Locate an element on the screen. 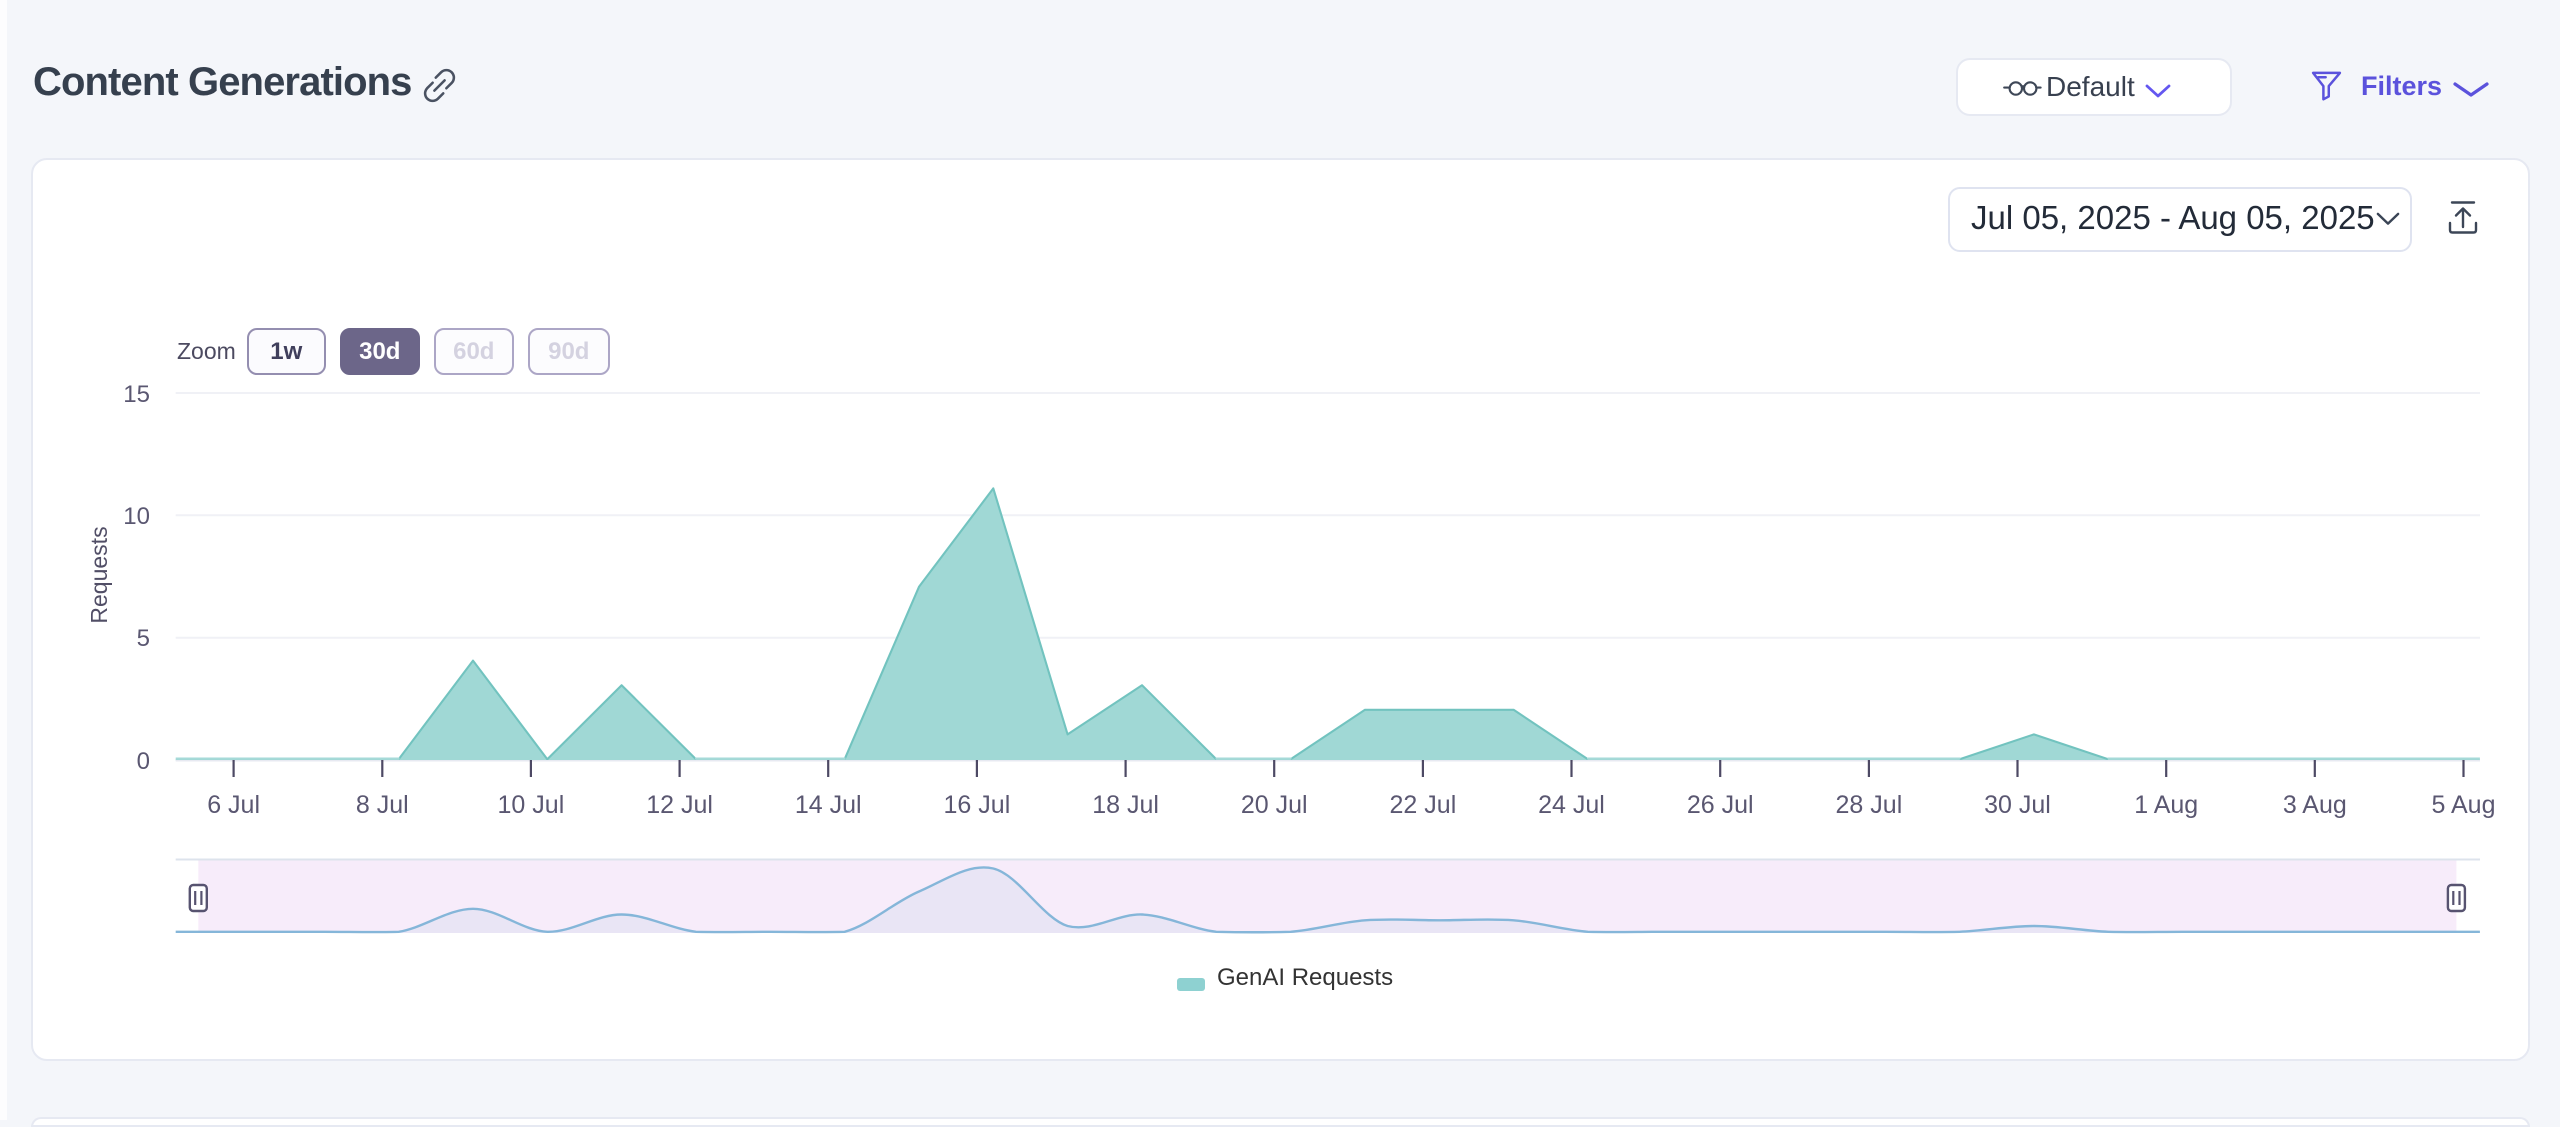  svg-text: 5 is located at coordinates (143, 638).